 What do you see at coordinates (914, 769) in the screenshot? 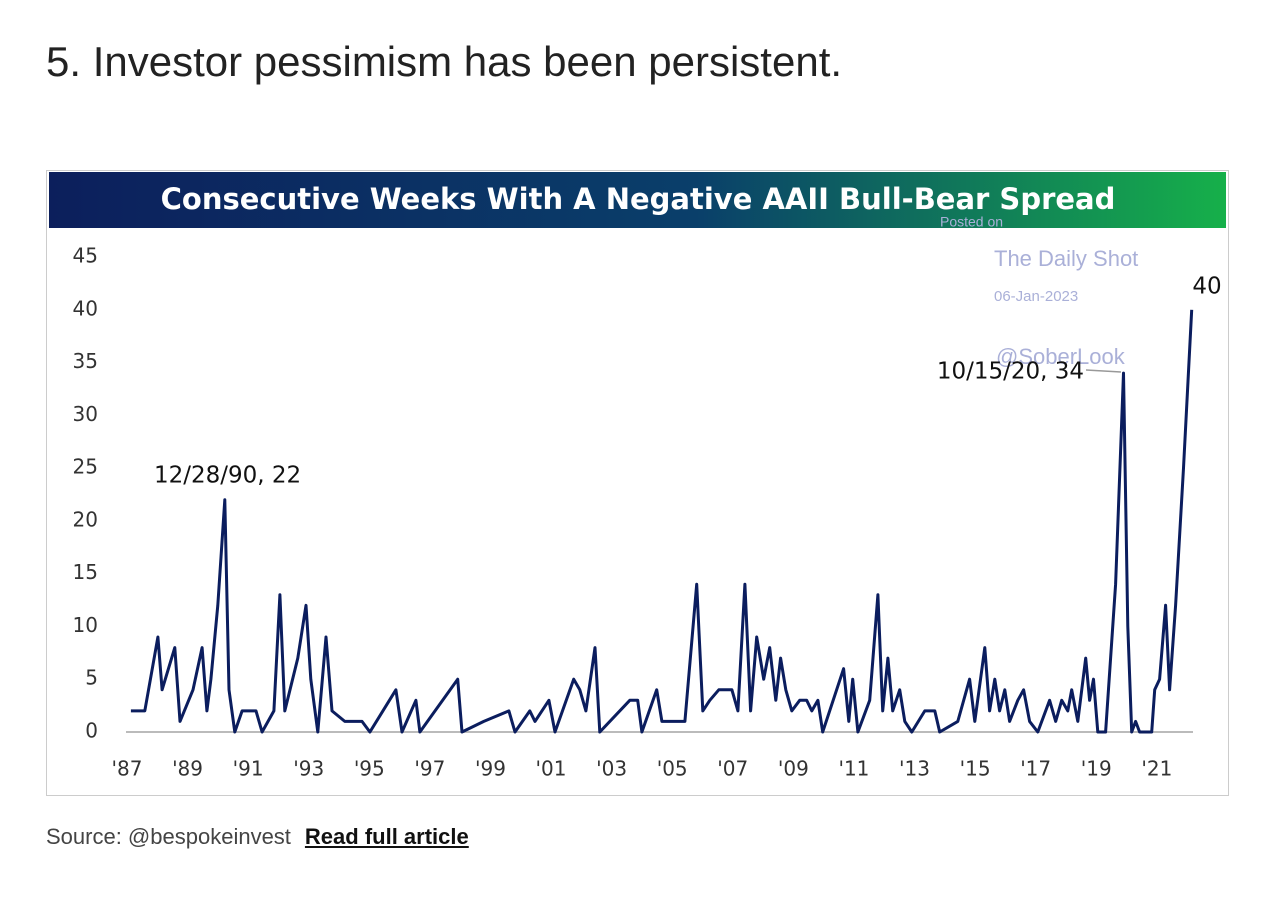
I see `x-tick-label: '13` at bounding box center [914, 769].